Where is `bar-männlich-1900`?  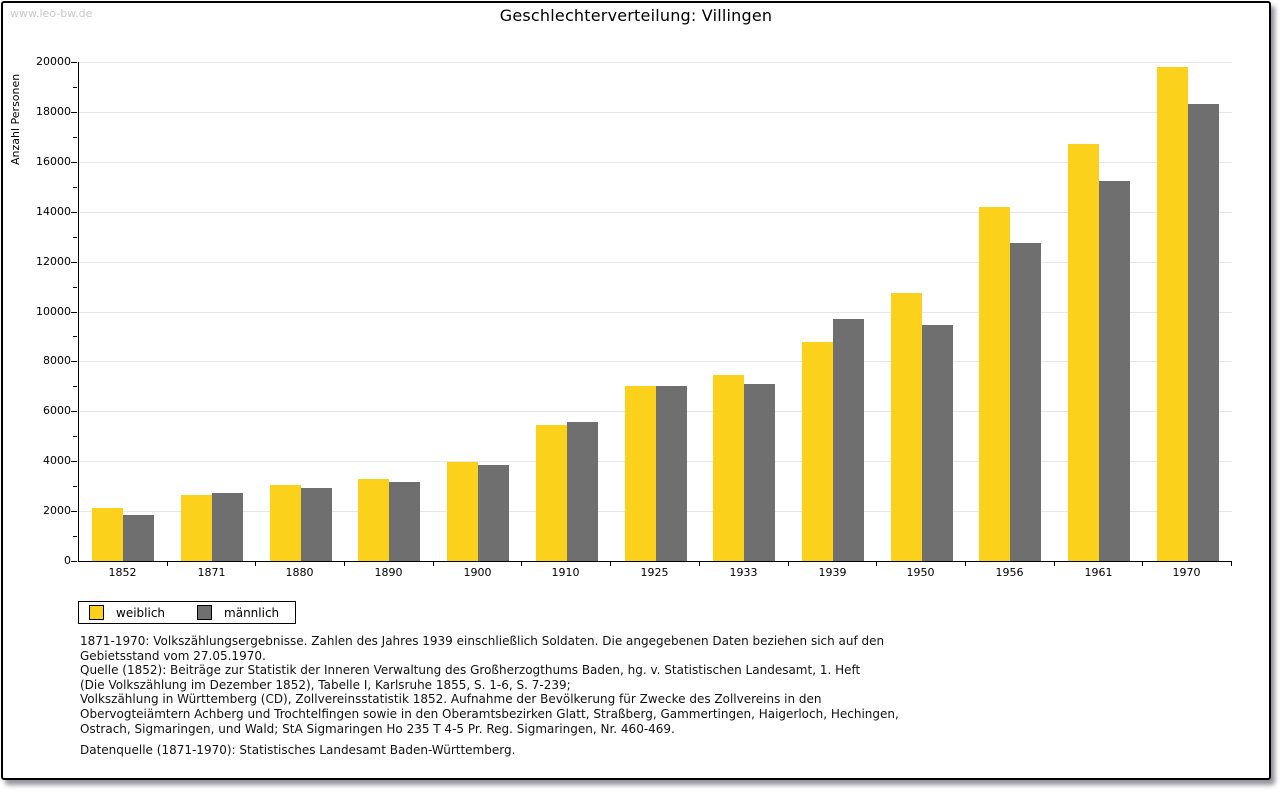
bar-männlich-1900 is located at coordinates (493, 513).